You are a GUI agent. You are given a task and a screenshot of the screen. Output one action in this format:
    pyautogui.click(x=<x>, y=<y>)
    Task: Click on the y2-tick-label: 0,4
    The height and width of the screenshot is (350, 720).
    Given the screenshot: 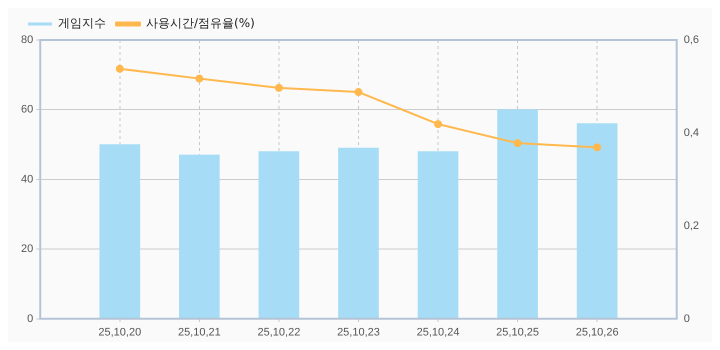 What is the action you would take?
    pyautogui.click(x=692, y=132)
    